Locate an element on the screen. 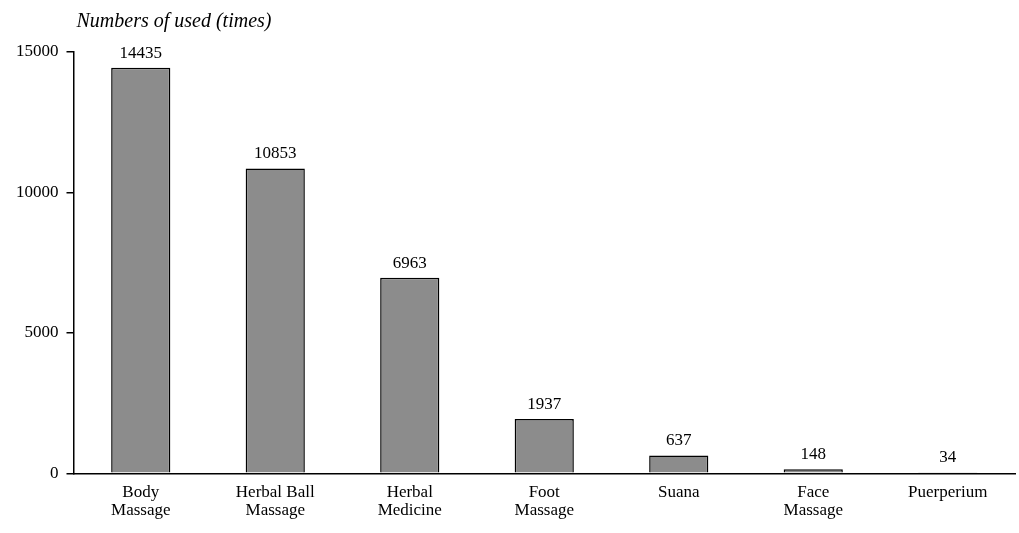 Image resolution: width=1019 pixels, height=533 pixels. x-tick-label: Face Massage is located at coordinates (813, 500).